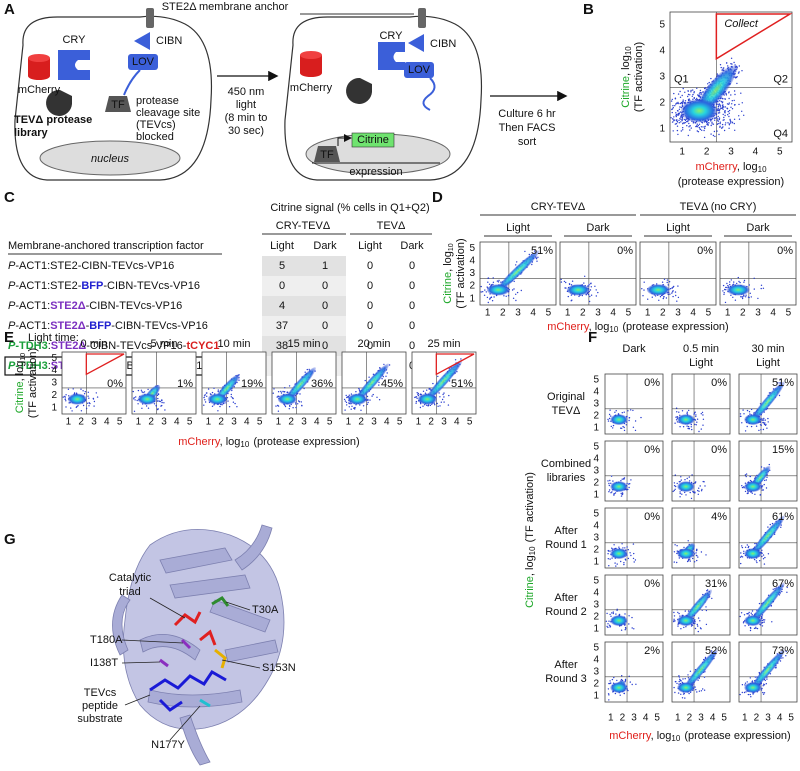  I want to click on y-tick-label: 2, so click(472, 286).